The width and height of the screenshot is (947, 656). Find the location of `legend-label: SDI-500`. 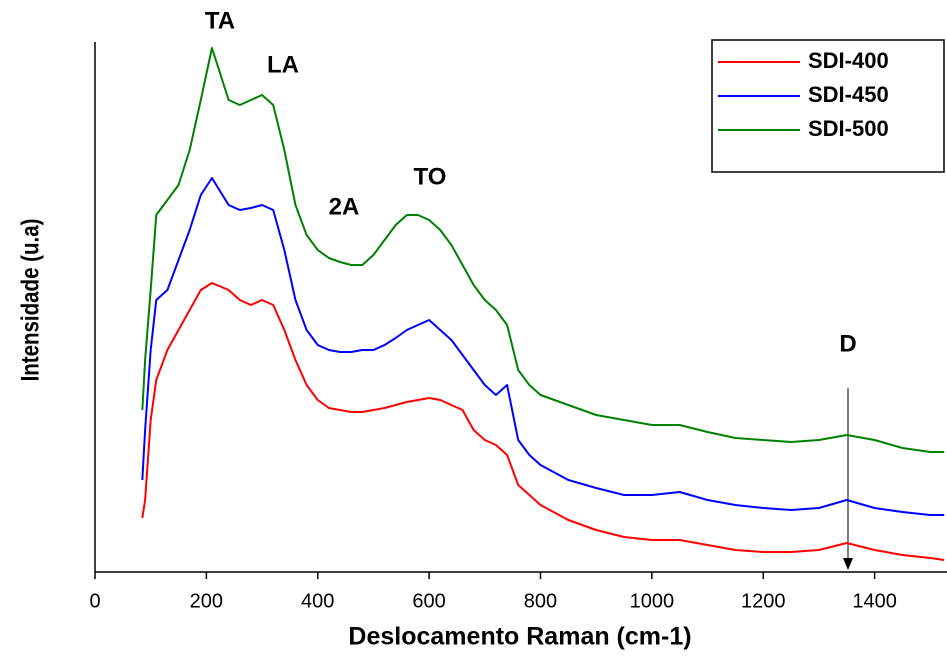

legend-label: SDI-500 is located at coordinates (848, 128).